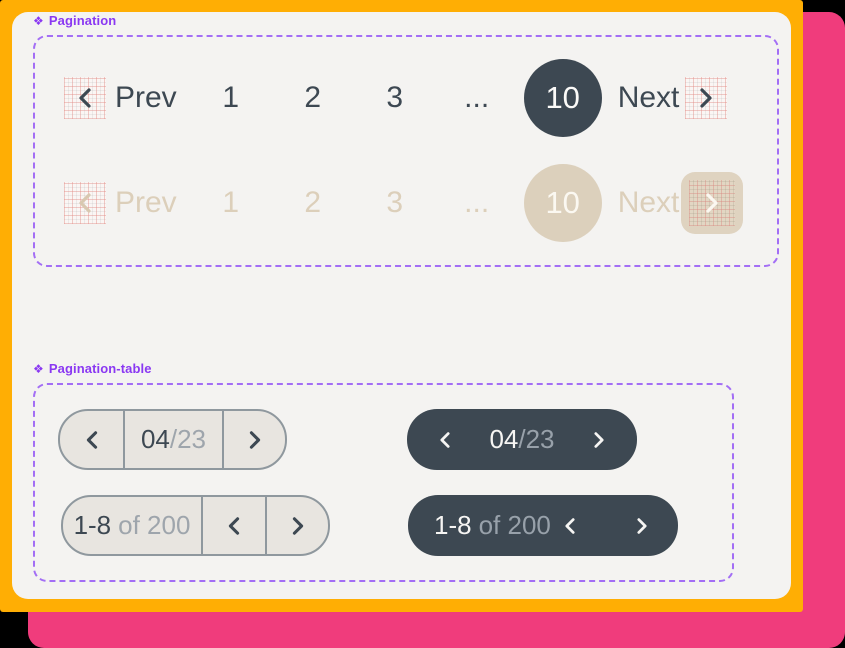 Image resolution: width=845 pixels, height=648 pixels. What do you see at coordinates (313, 97) in the screenshot?
I see `page-number-2: 2` at bounding box center [313, 97].